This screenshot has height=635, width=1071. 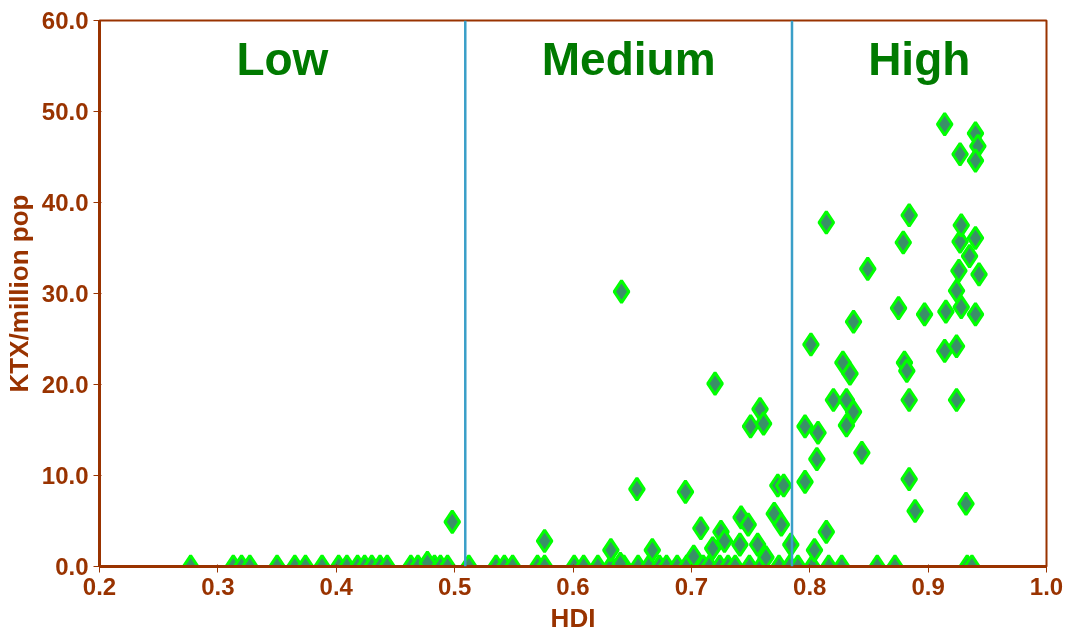 I want to click on x-tick-label: 0.3, so click(x=218, y=586).